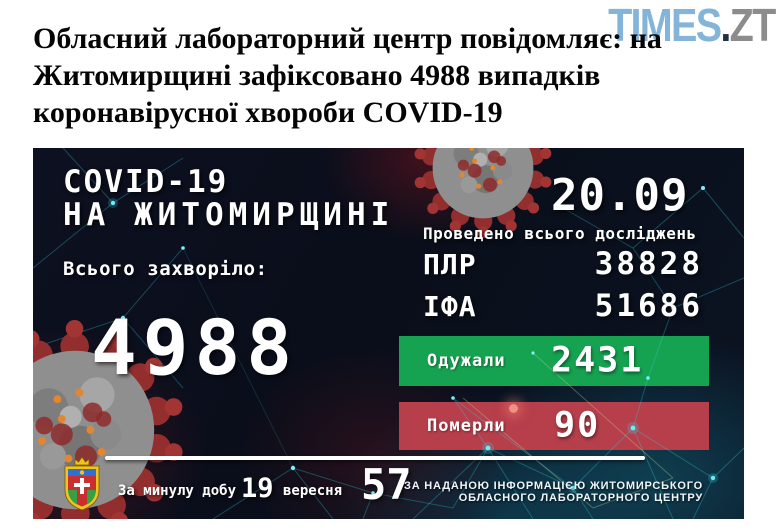 The image size is (777, 531). Describe the element at coordinates (375, 458) in the screenshot. I see `divider-line` at that location.